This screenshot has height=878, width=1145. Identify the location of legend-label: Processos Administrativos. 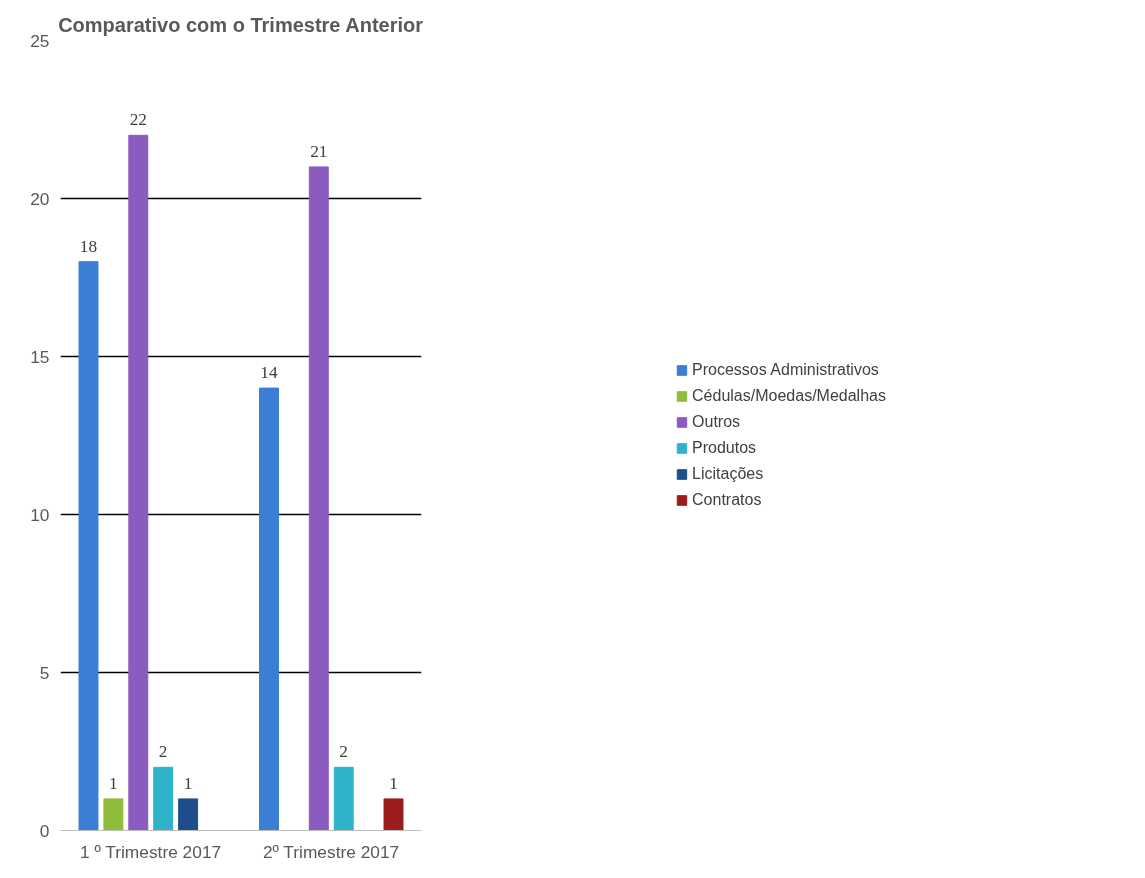
(785, 370).